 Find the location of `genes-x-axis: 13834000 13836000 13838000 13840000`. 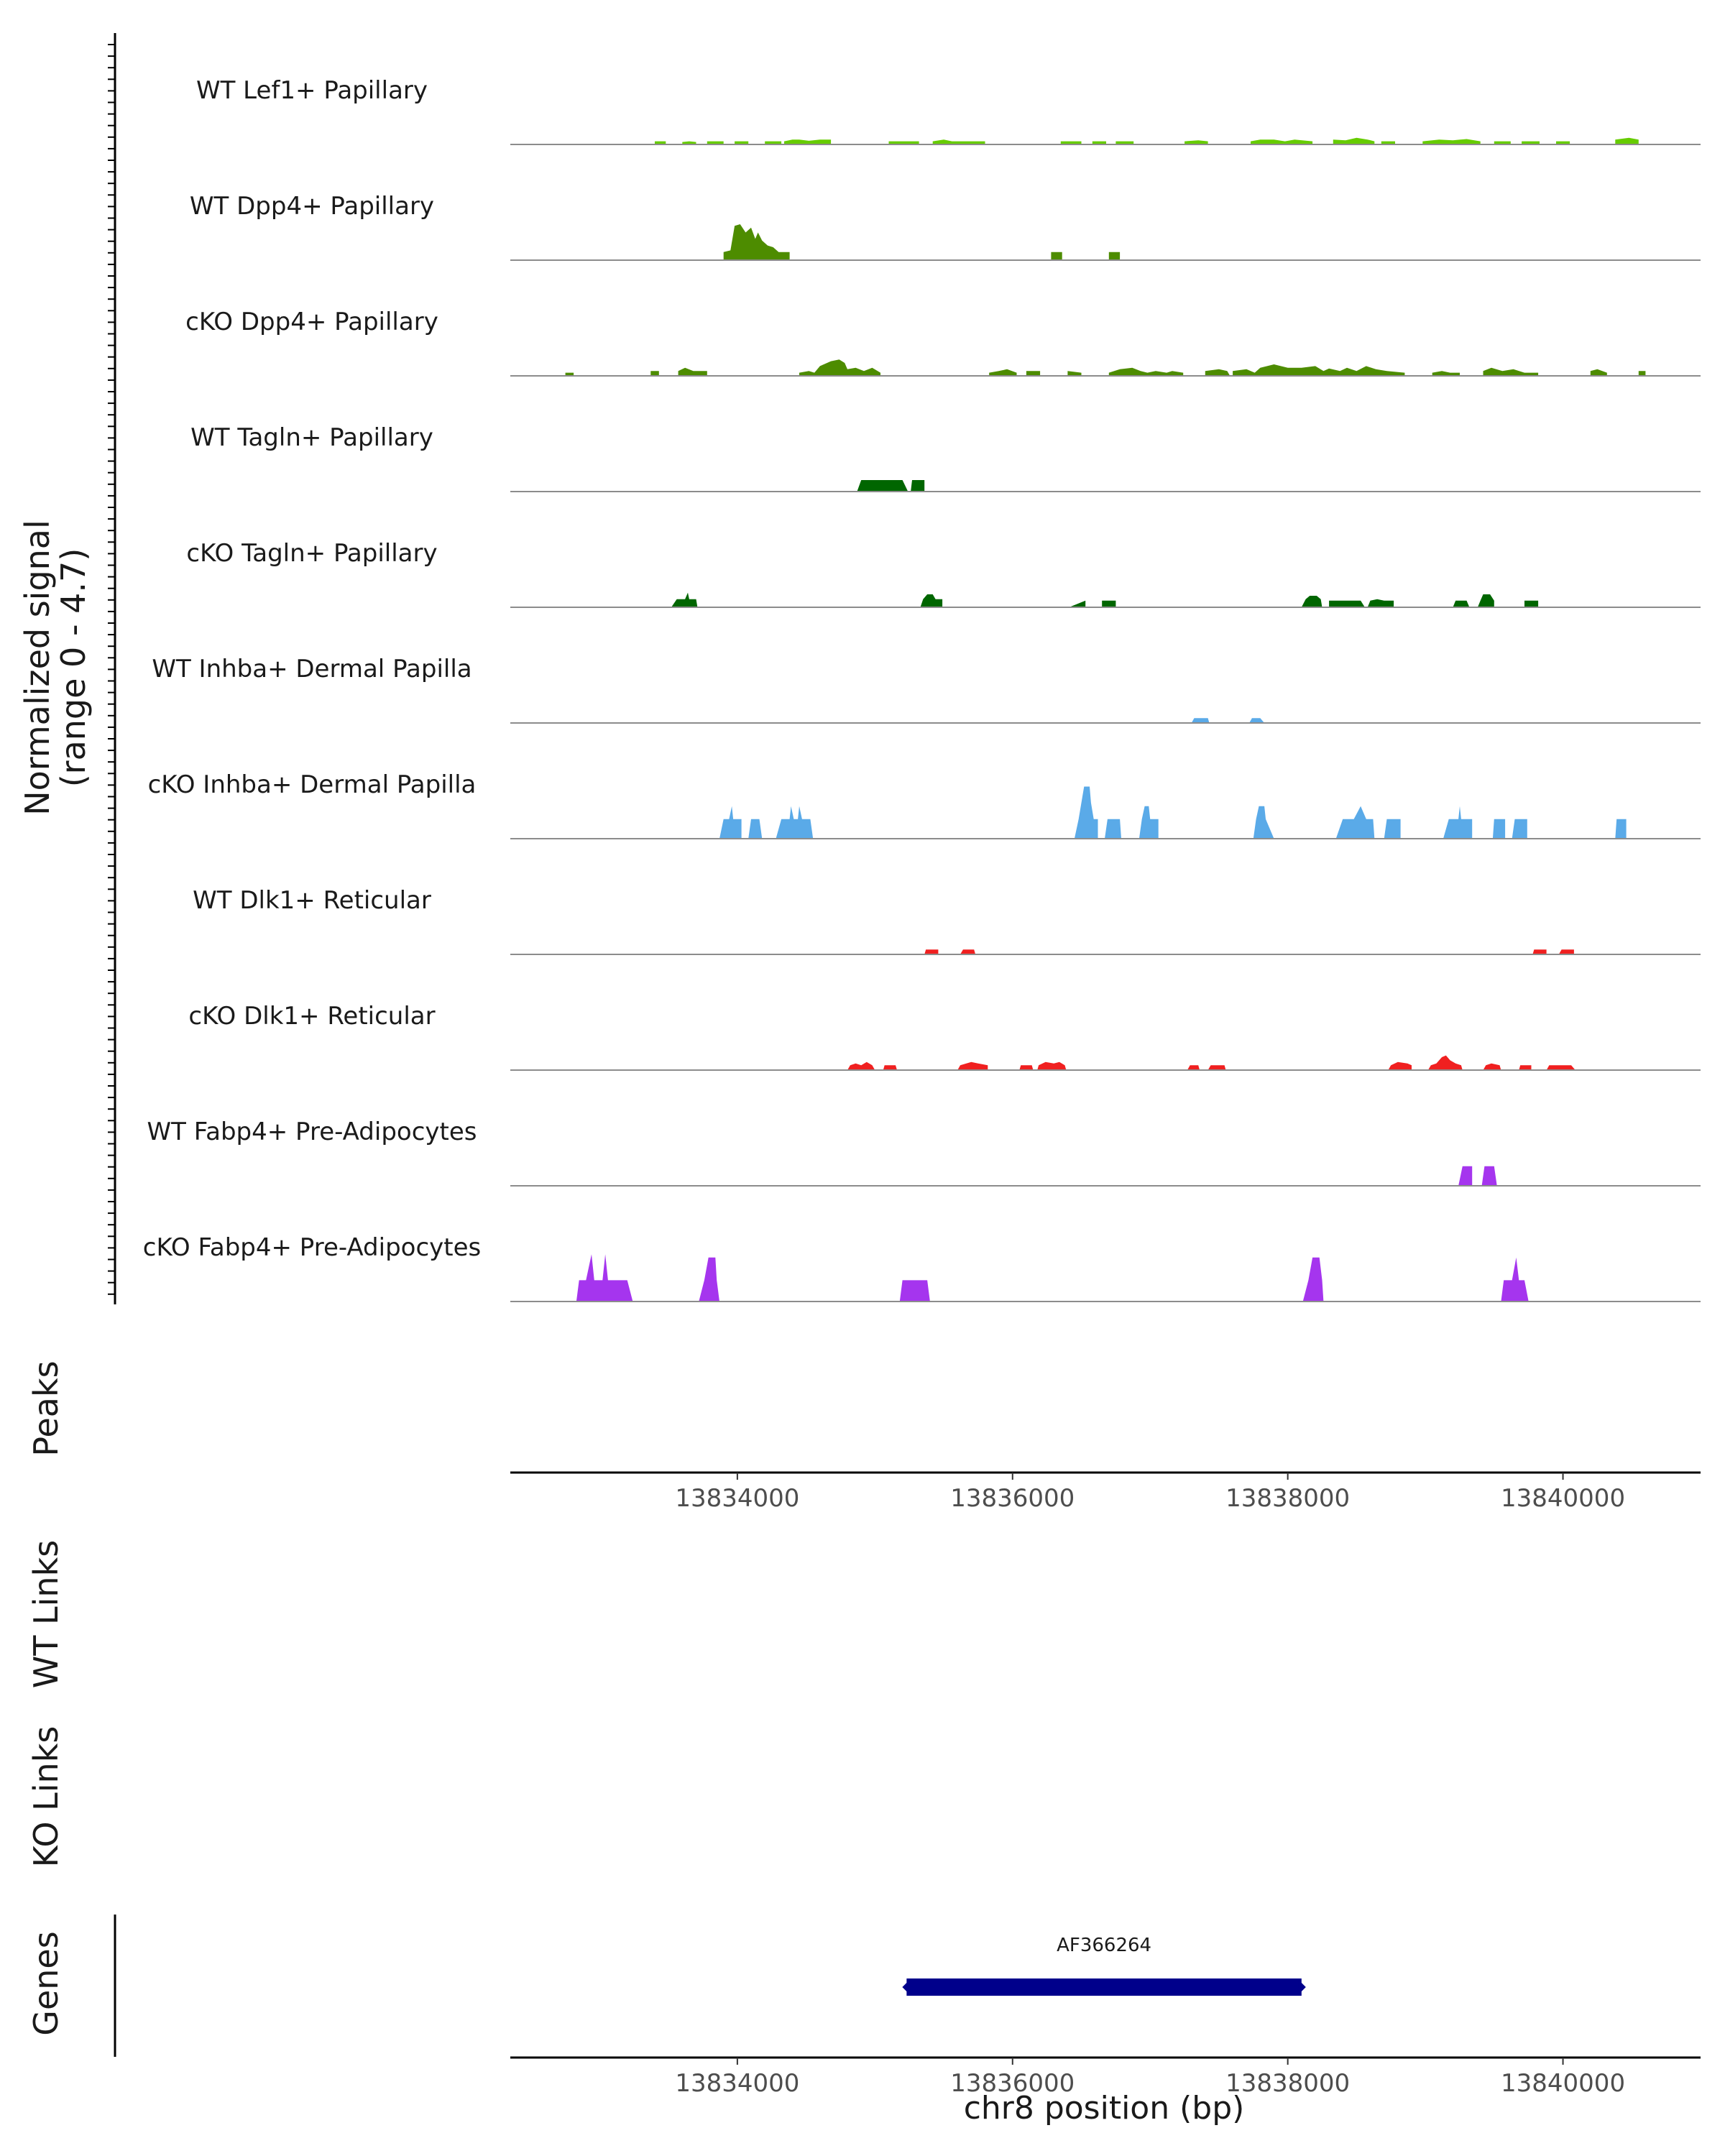

genes-x-axis: 13834000 13836000 13838000 13840000 is located at coordinates (1105, 2077).